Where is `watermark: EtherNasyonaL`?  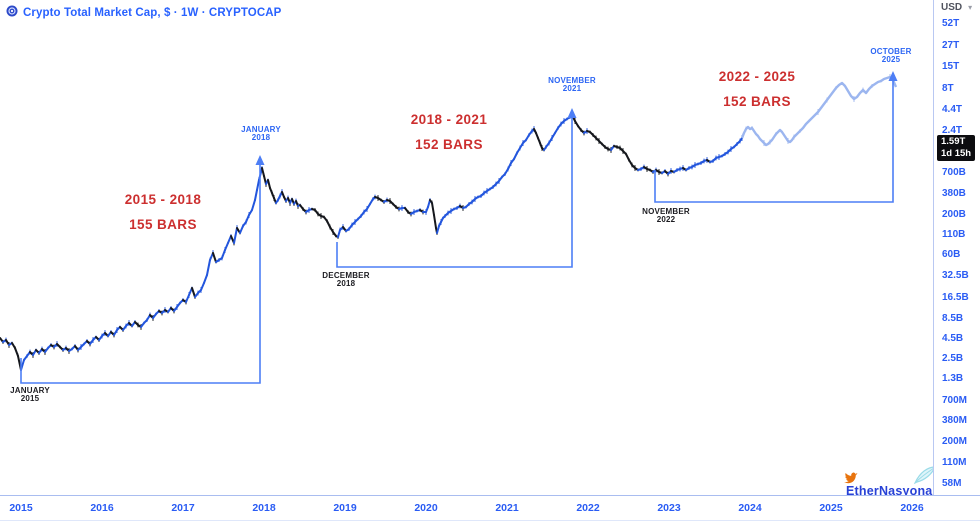
watermark: EtherNasyonaL is located at coordinates (890, 483).